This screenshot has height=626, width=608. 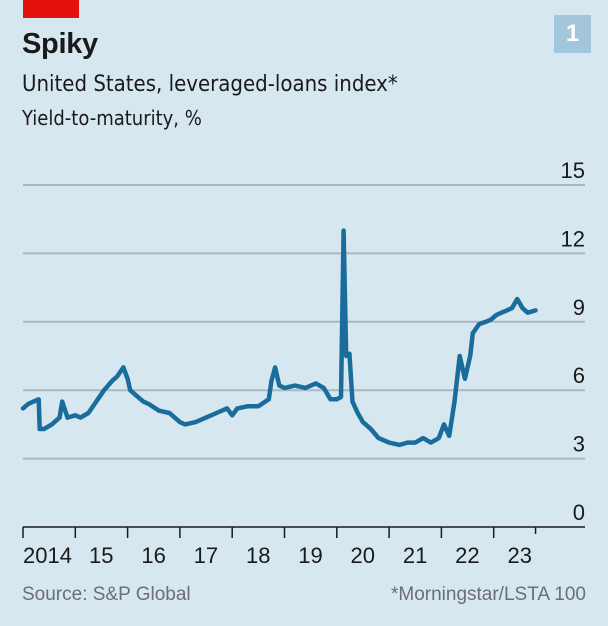 What do you see at coordinates (106, 594) in the screenshot?
I see `source-note: Source: S&P Global` at bounding box center [106, 594].